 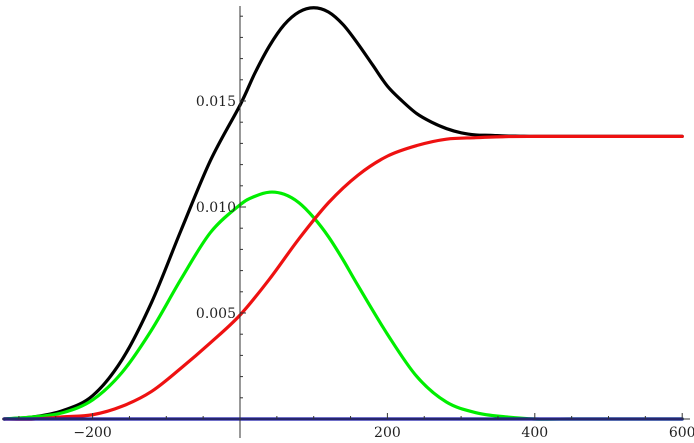 What do you see at coordinates (534, 433) in the screenshot?
I see `x-tick-label: 400` at bounding box center [534, 433].